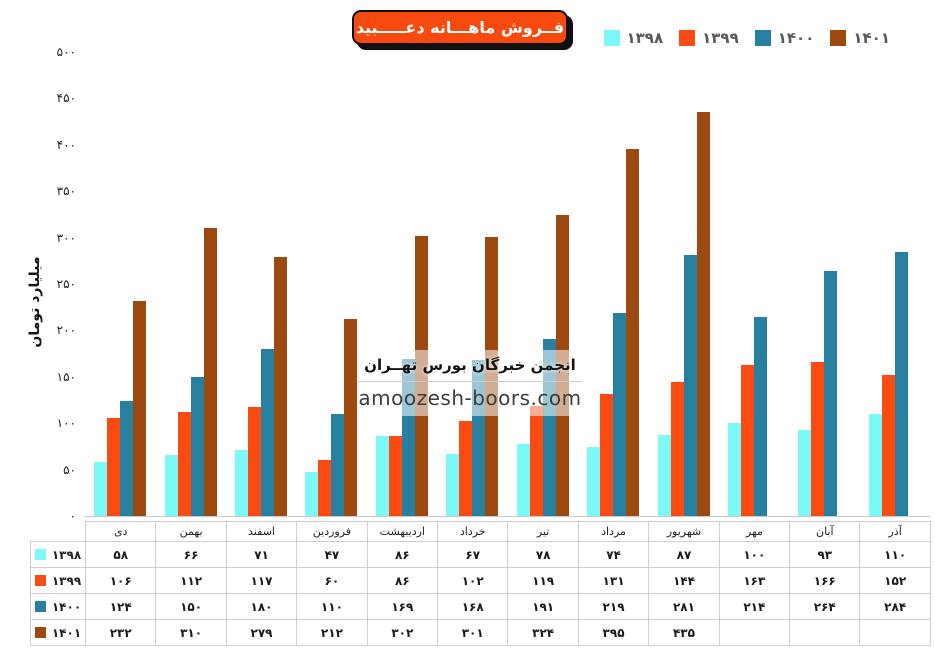 The height and width of the screenshot is (649, 935). Describe the element at coordinates (332, 531) in the screenshot. I see `month-header-cell: فروردین` at that location.